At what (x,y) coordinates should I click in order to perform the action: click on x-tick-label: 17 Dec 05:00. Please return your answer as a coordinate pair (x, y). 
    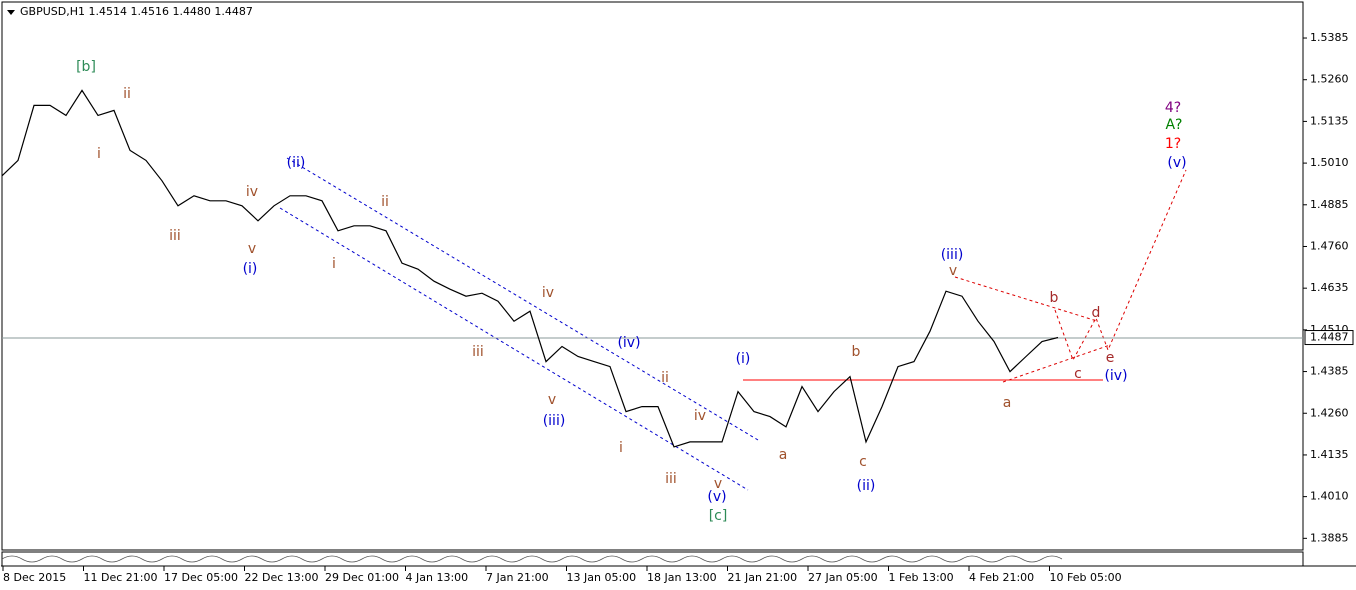
    Looking at the image, I should click on (201, 577).